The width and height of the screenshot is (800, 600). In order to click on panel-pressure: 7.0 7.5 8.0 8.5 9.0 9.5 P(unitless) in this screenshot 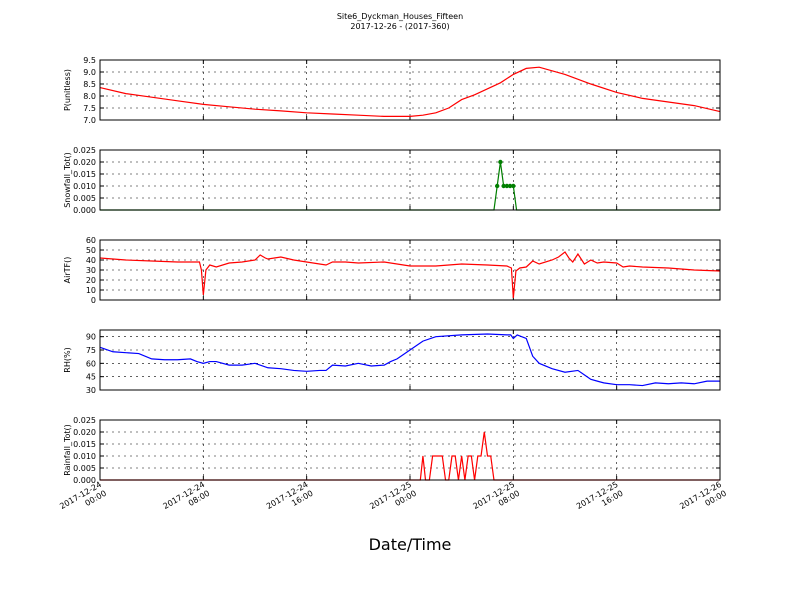, I will do `click(392, 90)`.